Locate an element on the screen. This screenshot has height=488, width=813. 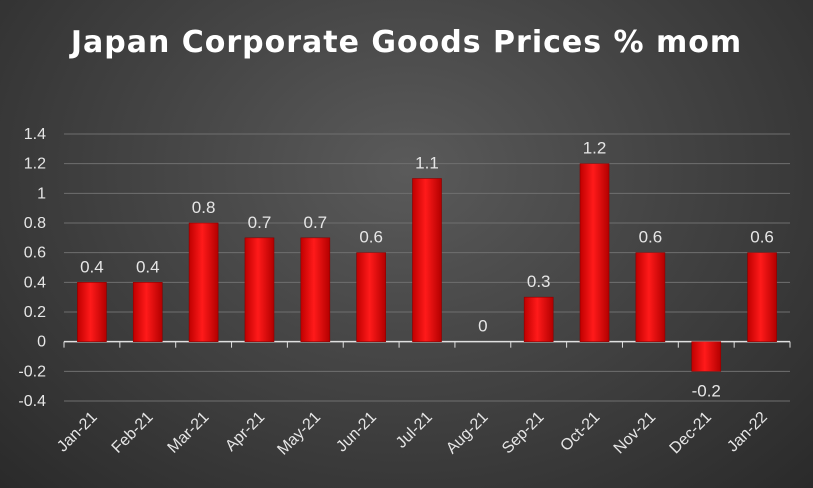
category-label: Jun-21 is located at coordinates (356, 432).